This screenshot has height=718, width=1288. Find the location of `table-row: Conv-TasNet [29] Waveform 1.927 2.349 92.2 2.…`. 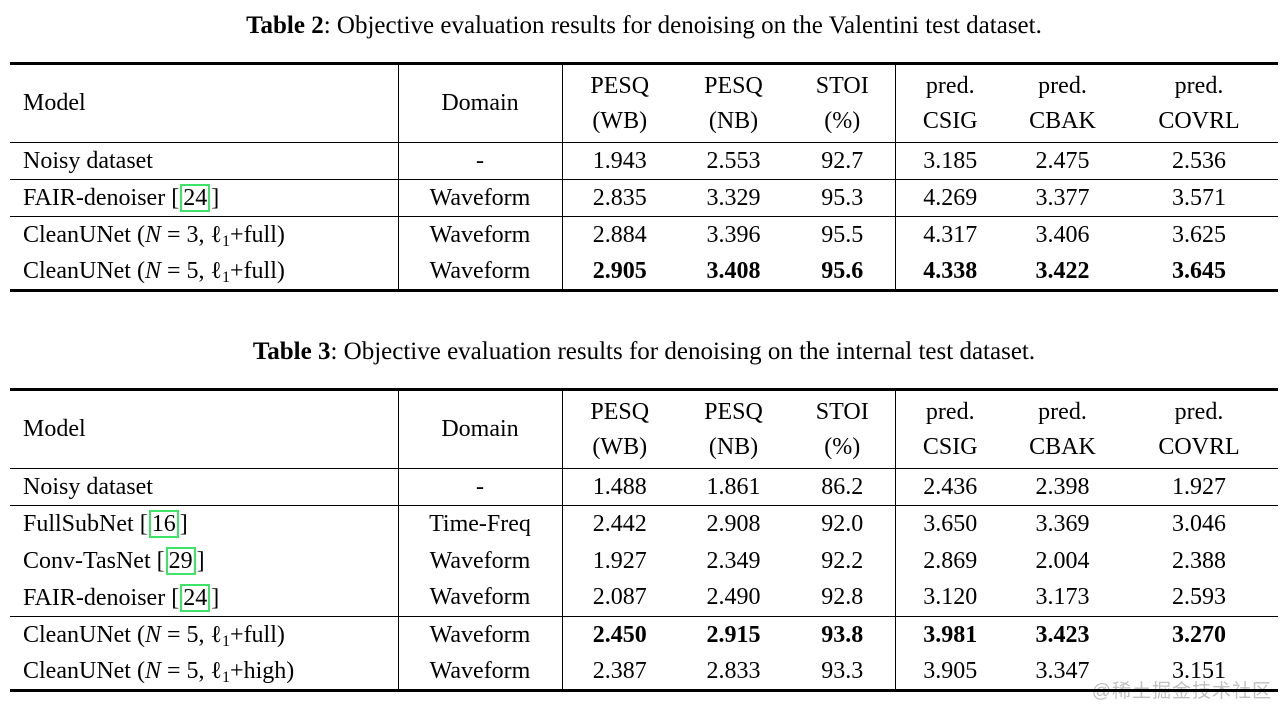

table-row: Conv-TasNet [29] Waveform 1.927 2.349 92.2 2.… is located at coordinates (644, 561).